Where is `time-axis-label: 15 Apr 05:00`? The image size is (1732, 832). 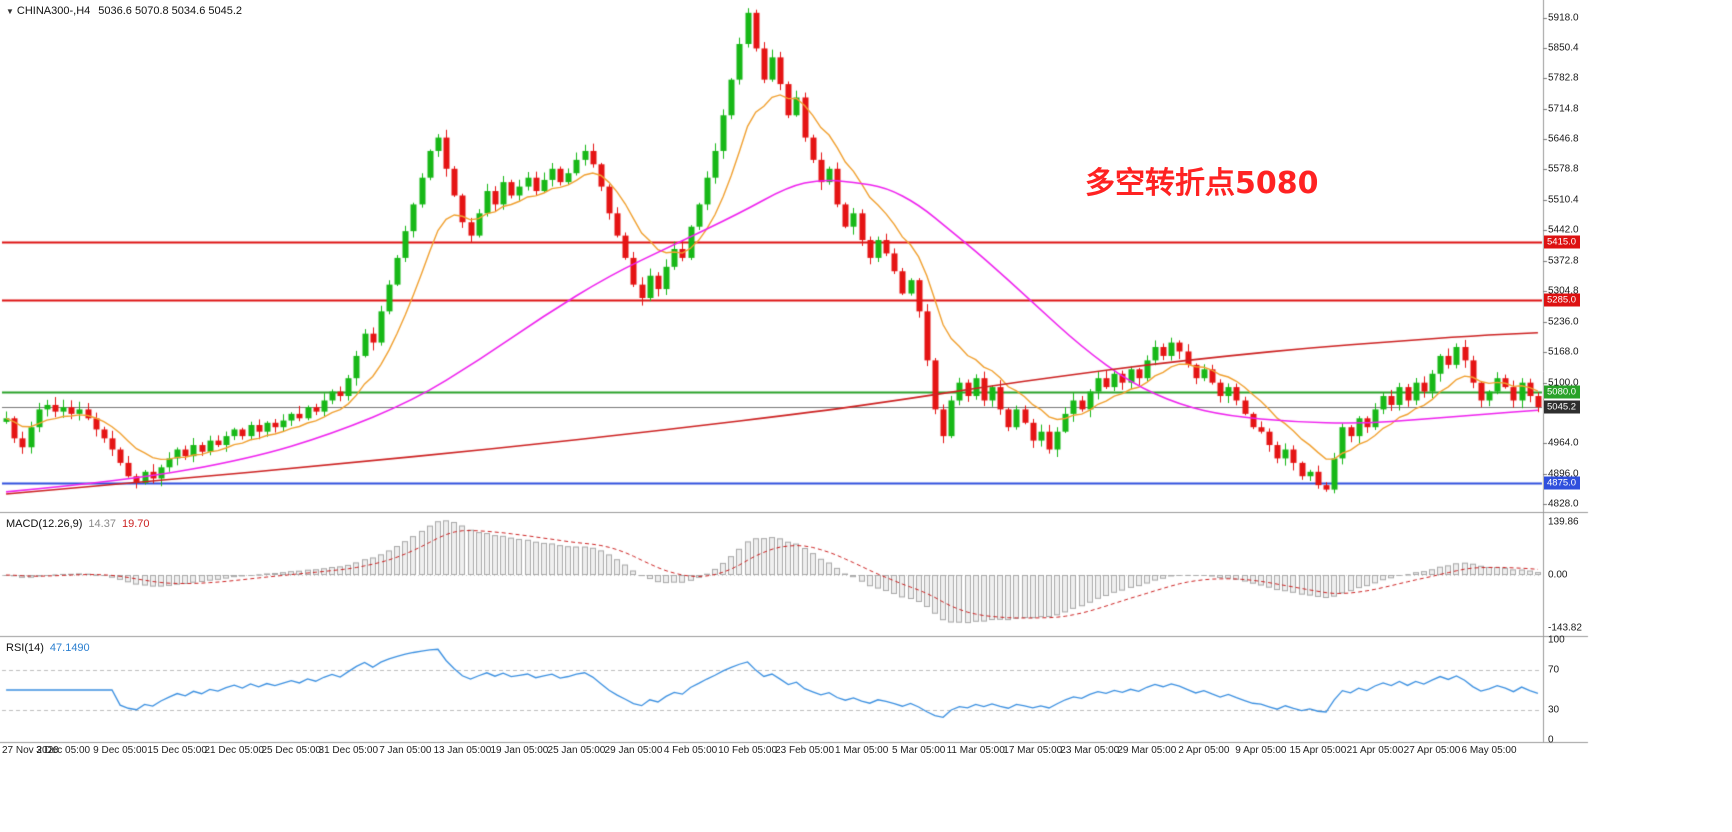 time-axis-label: 15 Apr 05:00 is located at coordinates (1318, 750).